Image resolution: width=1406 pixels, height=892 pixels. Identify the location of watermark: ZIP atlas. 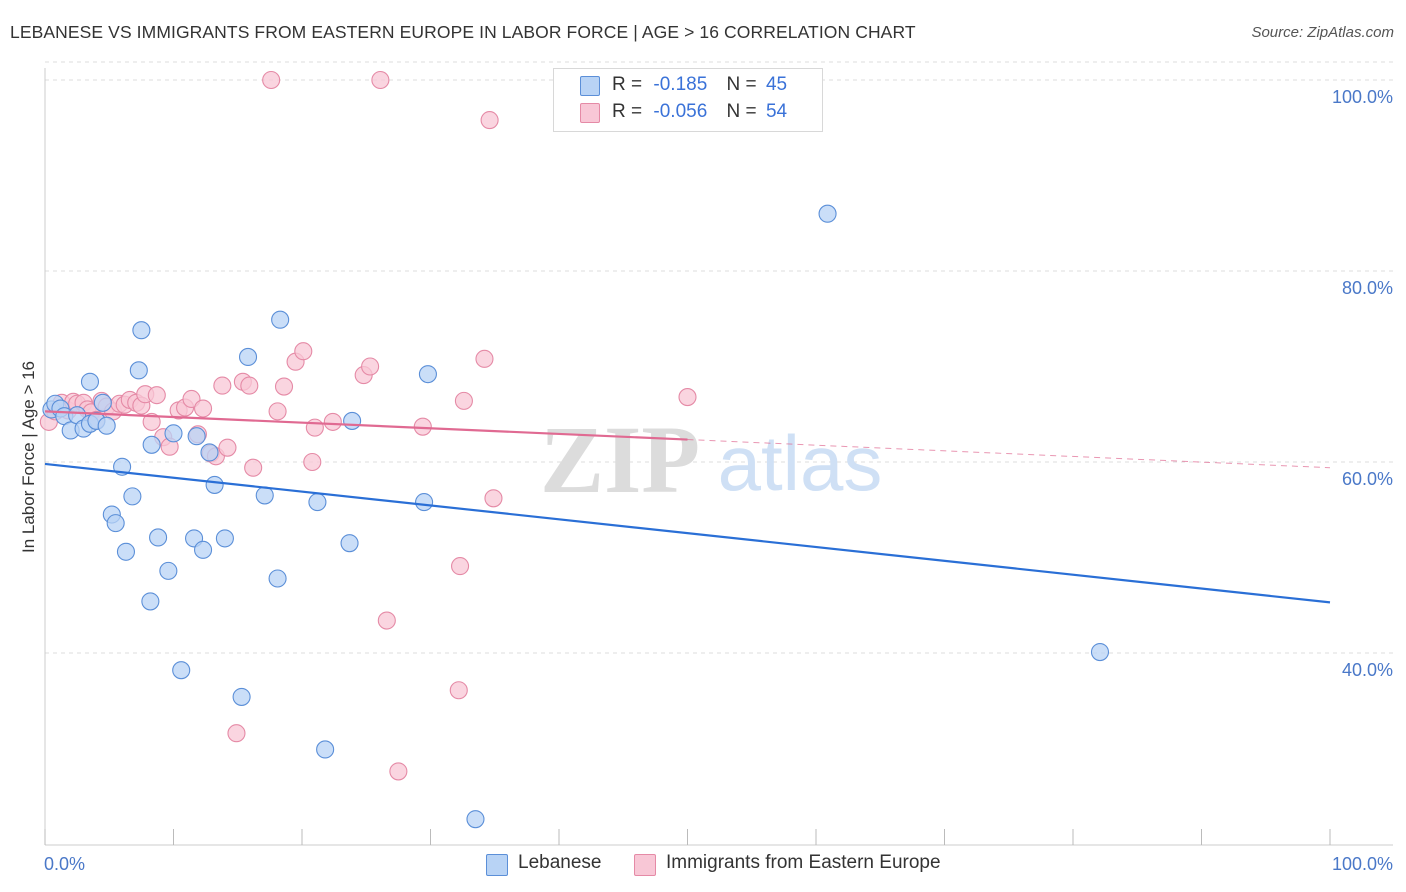
(711, 459).